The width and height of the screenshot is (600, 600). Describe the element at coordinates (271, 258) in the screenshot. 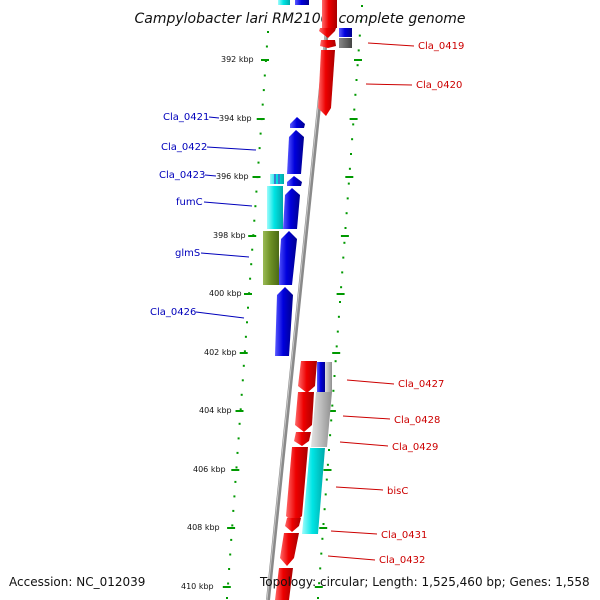

I see `olive-feature-glms` at that location.